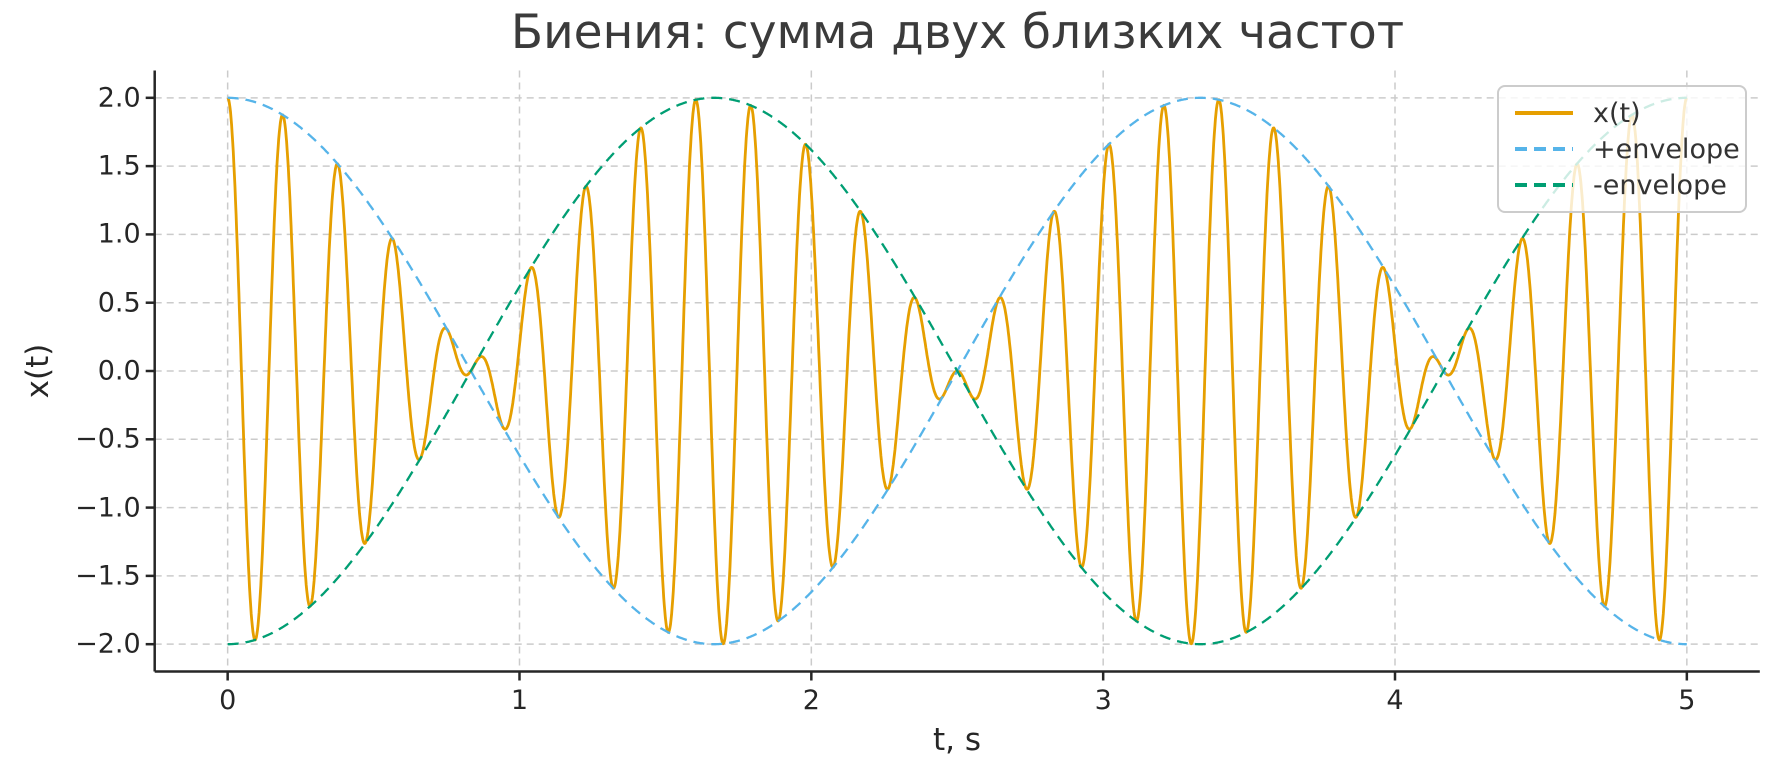 The height and width of the screenshot is (780, 1779). I want to click on legend-item: x(t), so click(1622, 113).